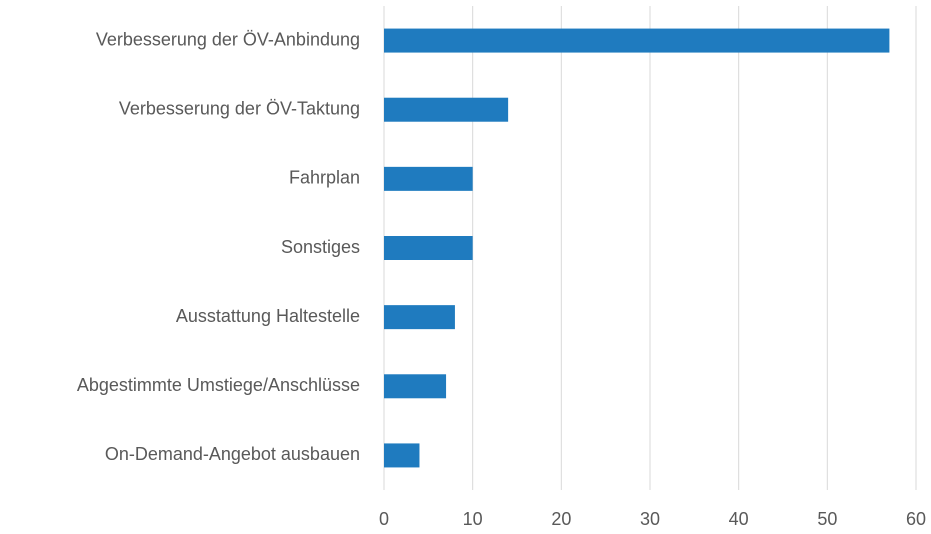  Describe the element at coordinates (268, 316) in the screenshot. I see `y-tick-label: Ausstattung Haltestelle` at that location.